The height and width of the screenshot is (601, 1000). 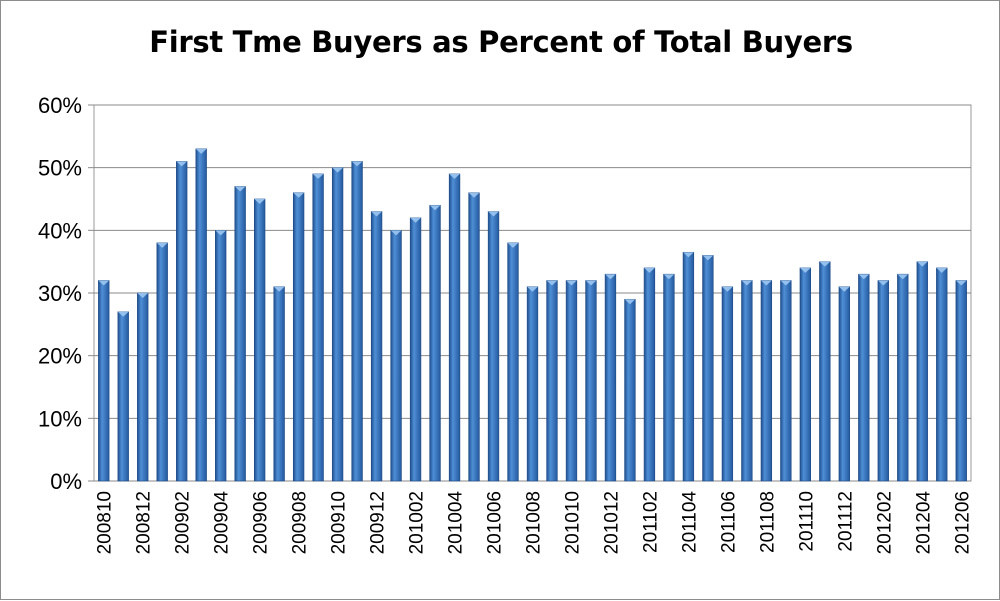 I want to click on x-tick-label: 200908, so click(x=300, y=522).